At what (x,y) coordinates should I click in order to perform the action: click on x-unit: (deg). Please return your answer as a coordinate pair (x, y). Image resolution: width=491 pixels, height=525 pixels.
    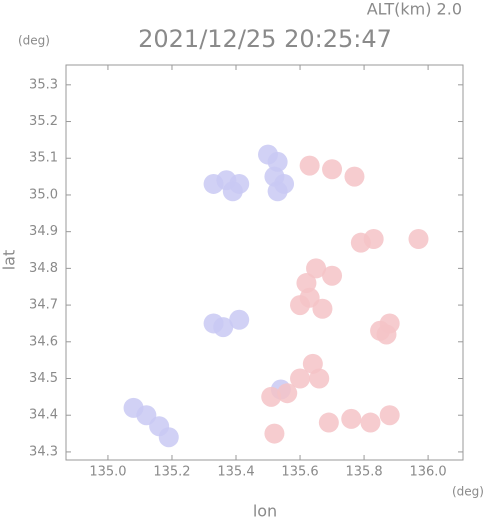
    Looking at the image, I should click on (468, 492).